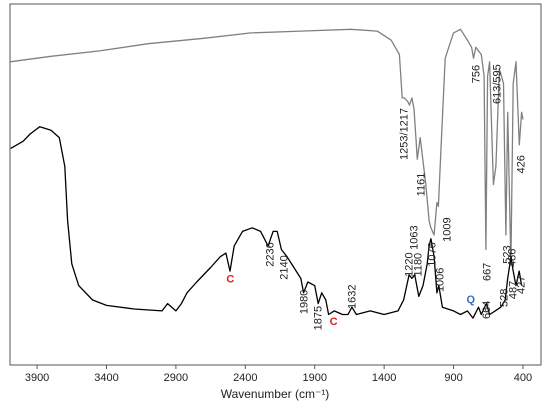 The width and height of the screenshot is (550, 407). What do you see at coordinates (488, 272) in the screenshot?
I see `peak-label: 667` at bounding box center [488, 272].